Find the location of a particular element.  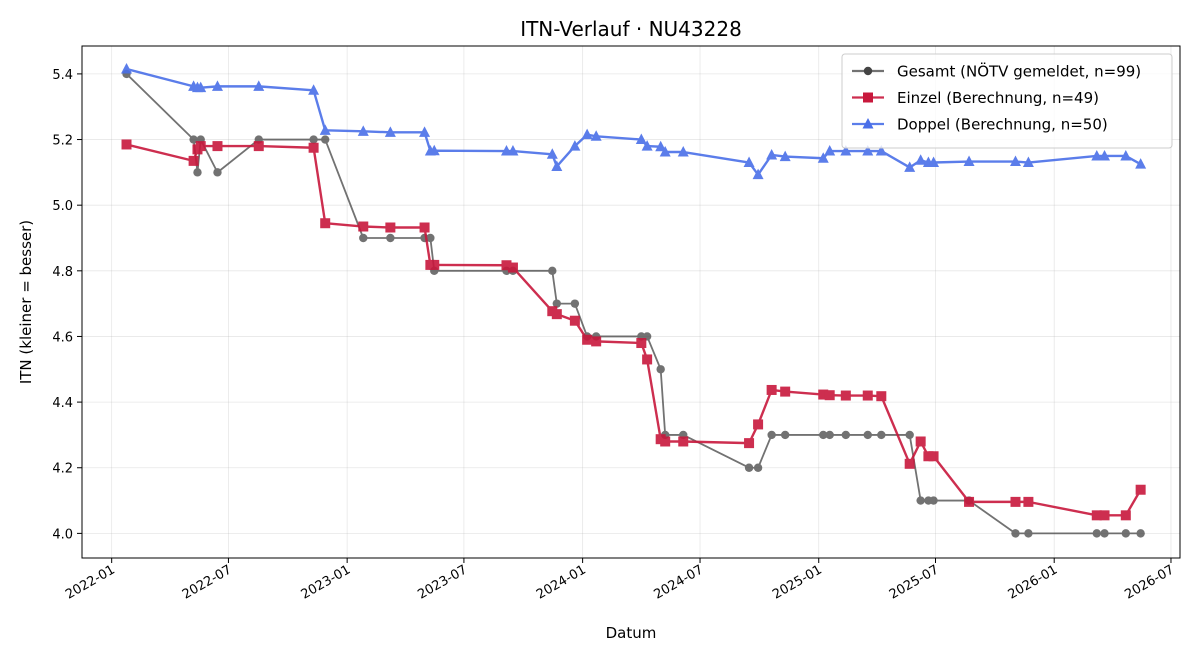

legend-label-gesamt: Gesamt (NÖTV gemeldet, n=99) is located at coordinates (1019, 71).